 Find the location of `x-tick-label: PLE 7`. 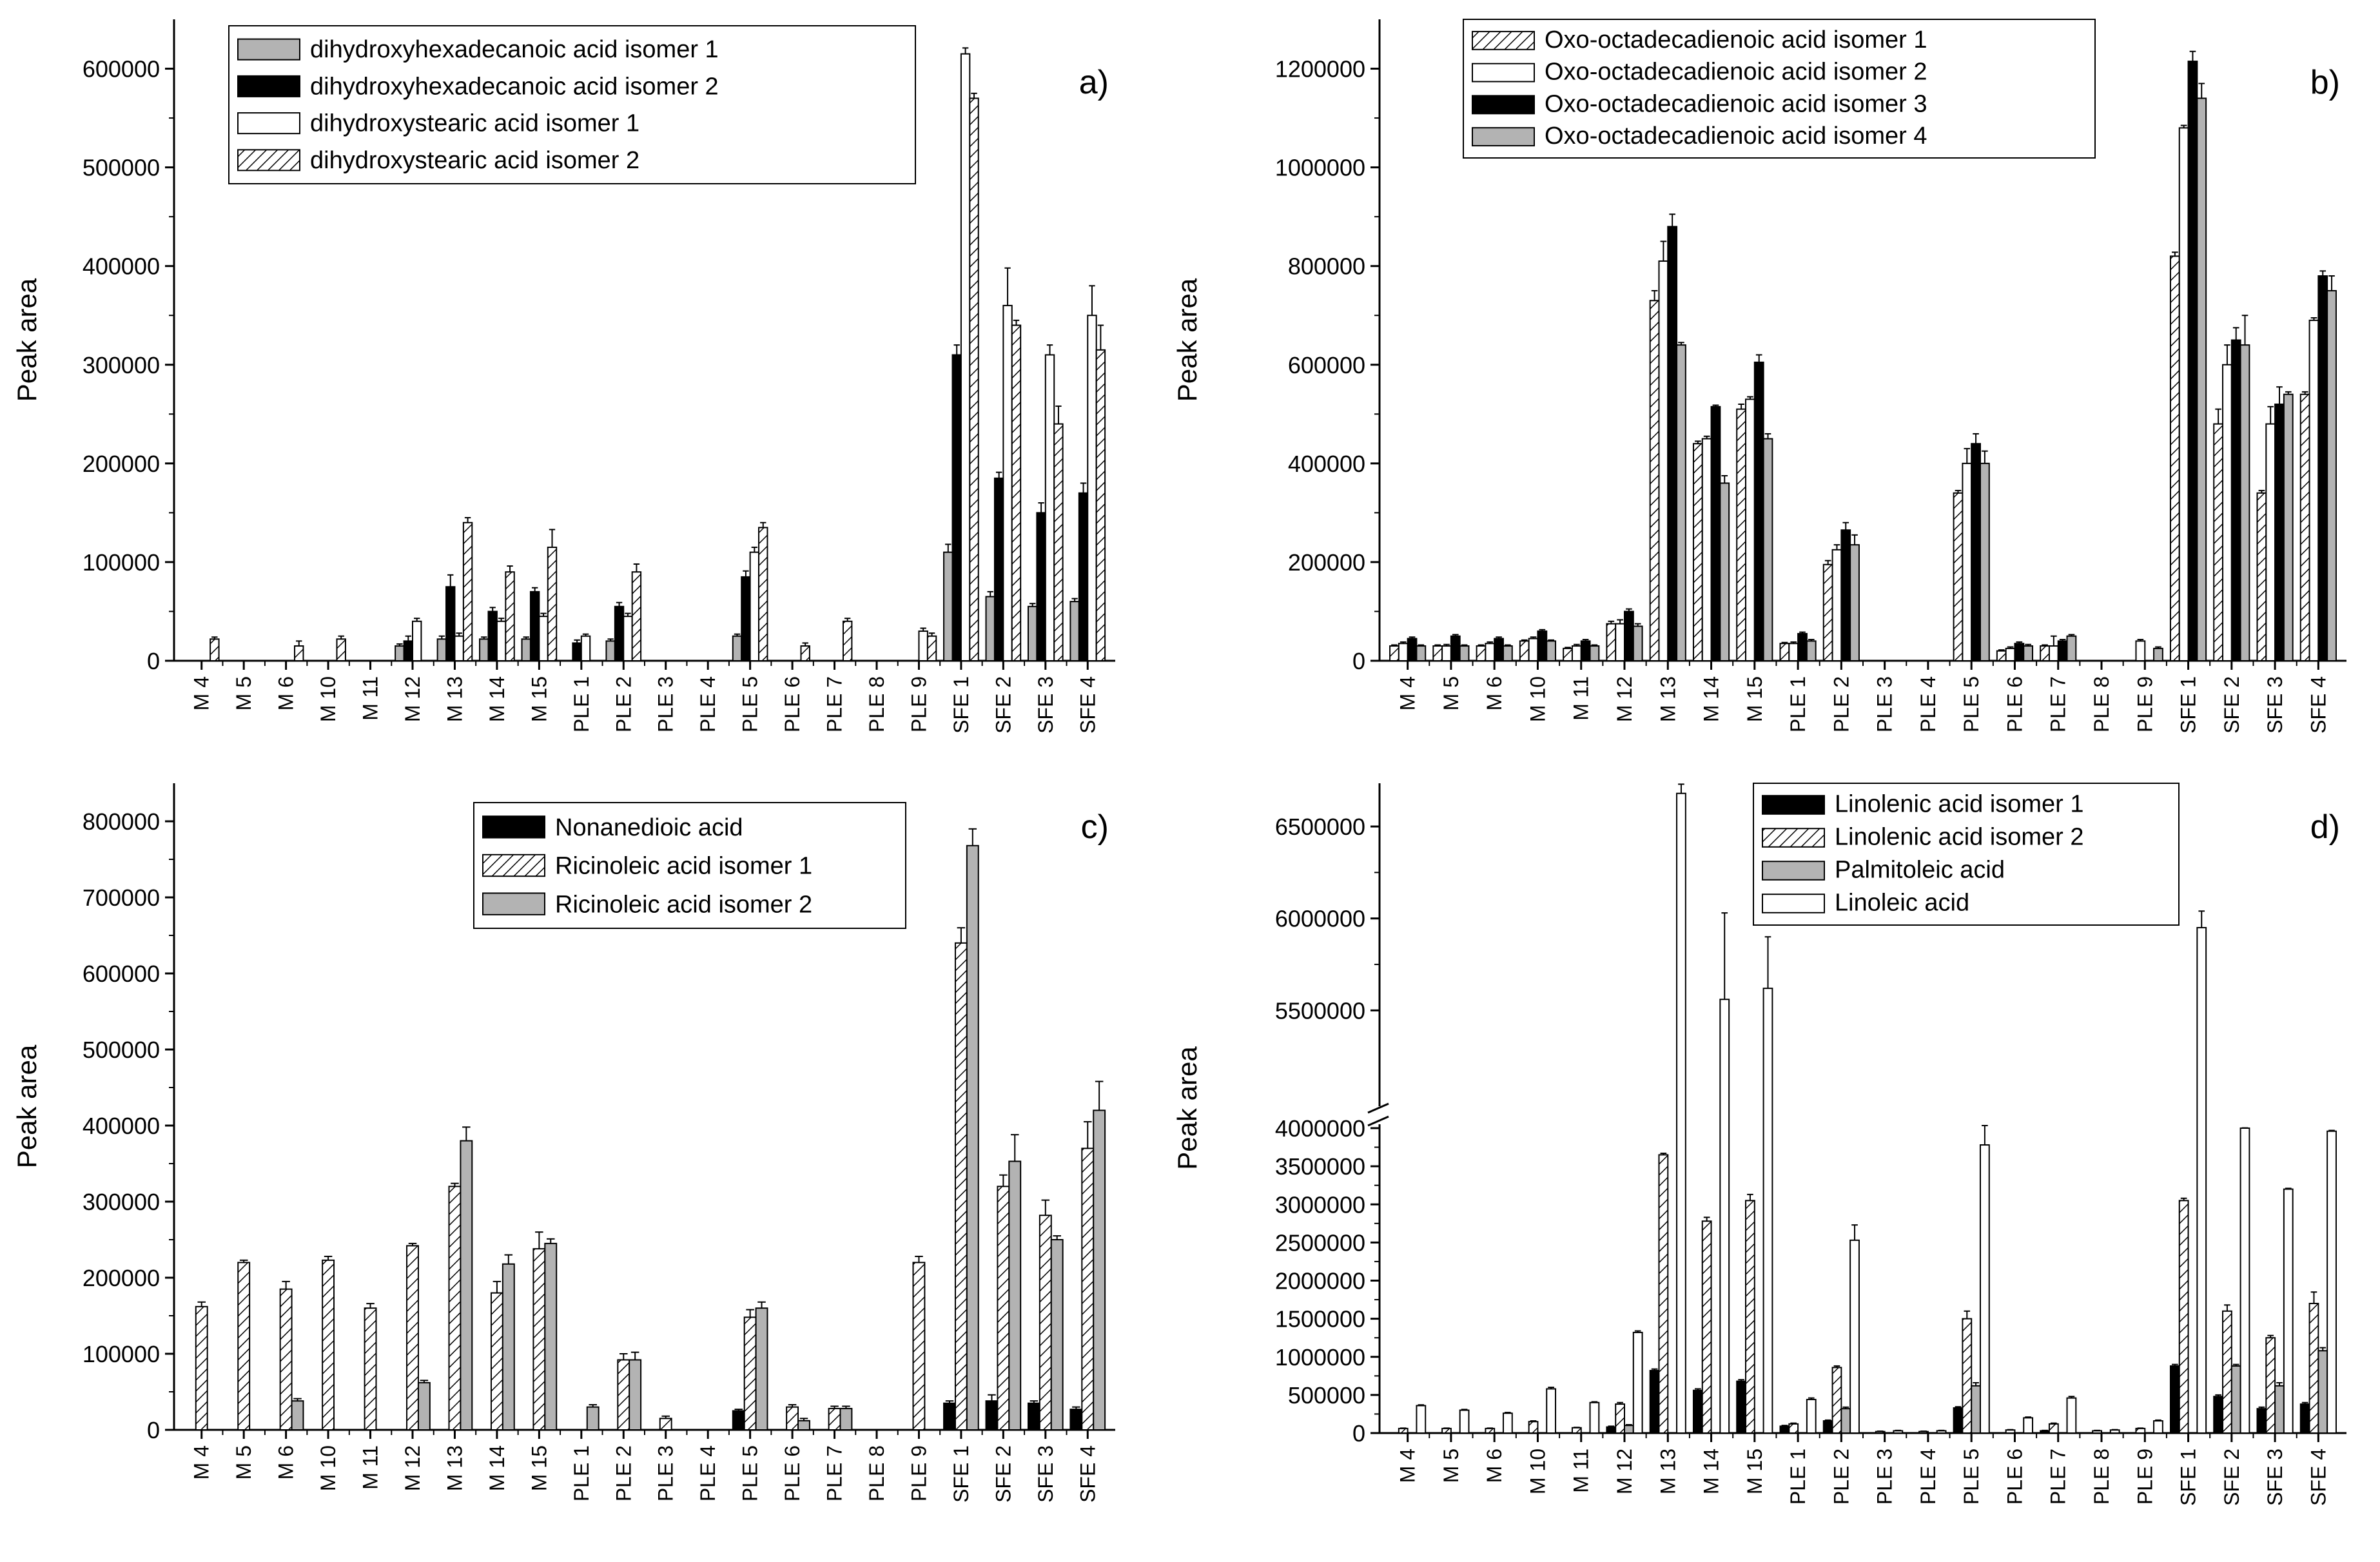

x-tick-label: PLE 7 is located at coordinates (2058, 1477).